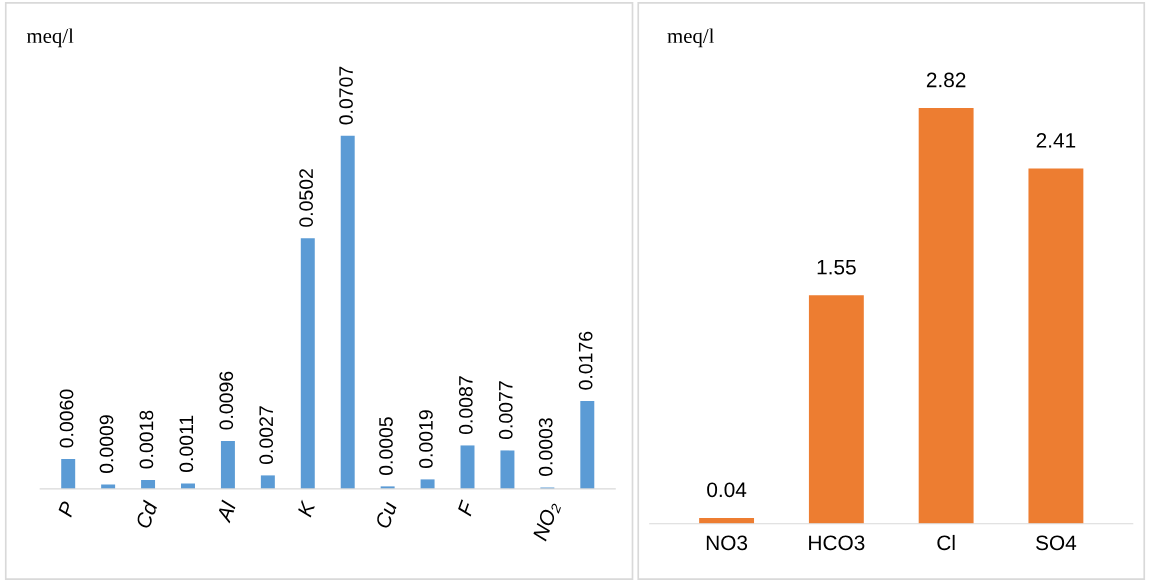  What do you see at coordinates (505, 410) in the screenshot?
I see `data-label: 0.0077` at bounding box center [505, 410].